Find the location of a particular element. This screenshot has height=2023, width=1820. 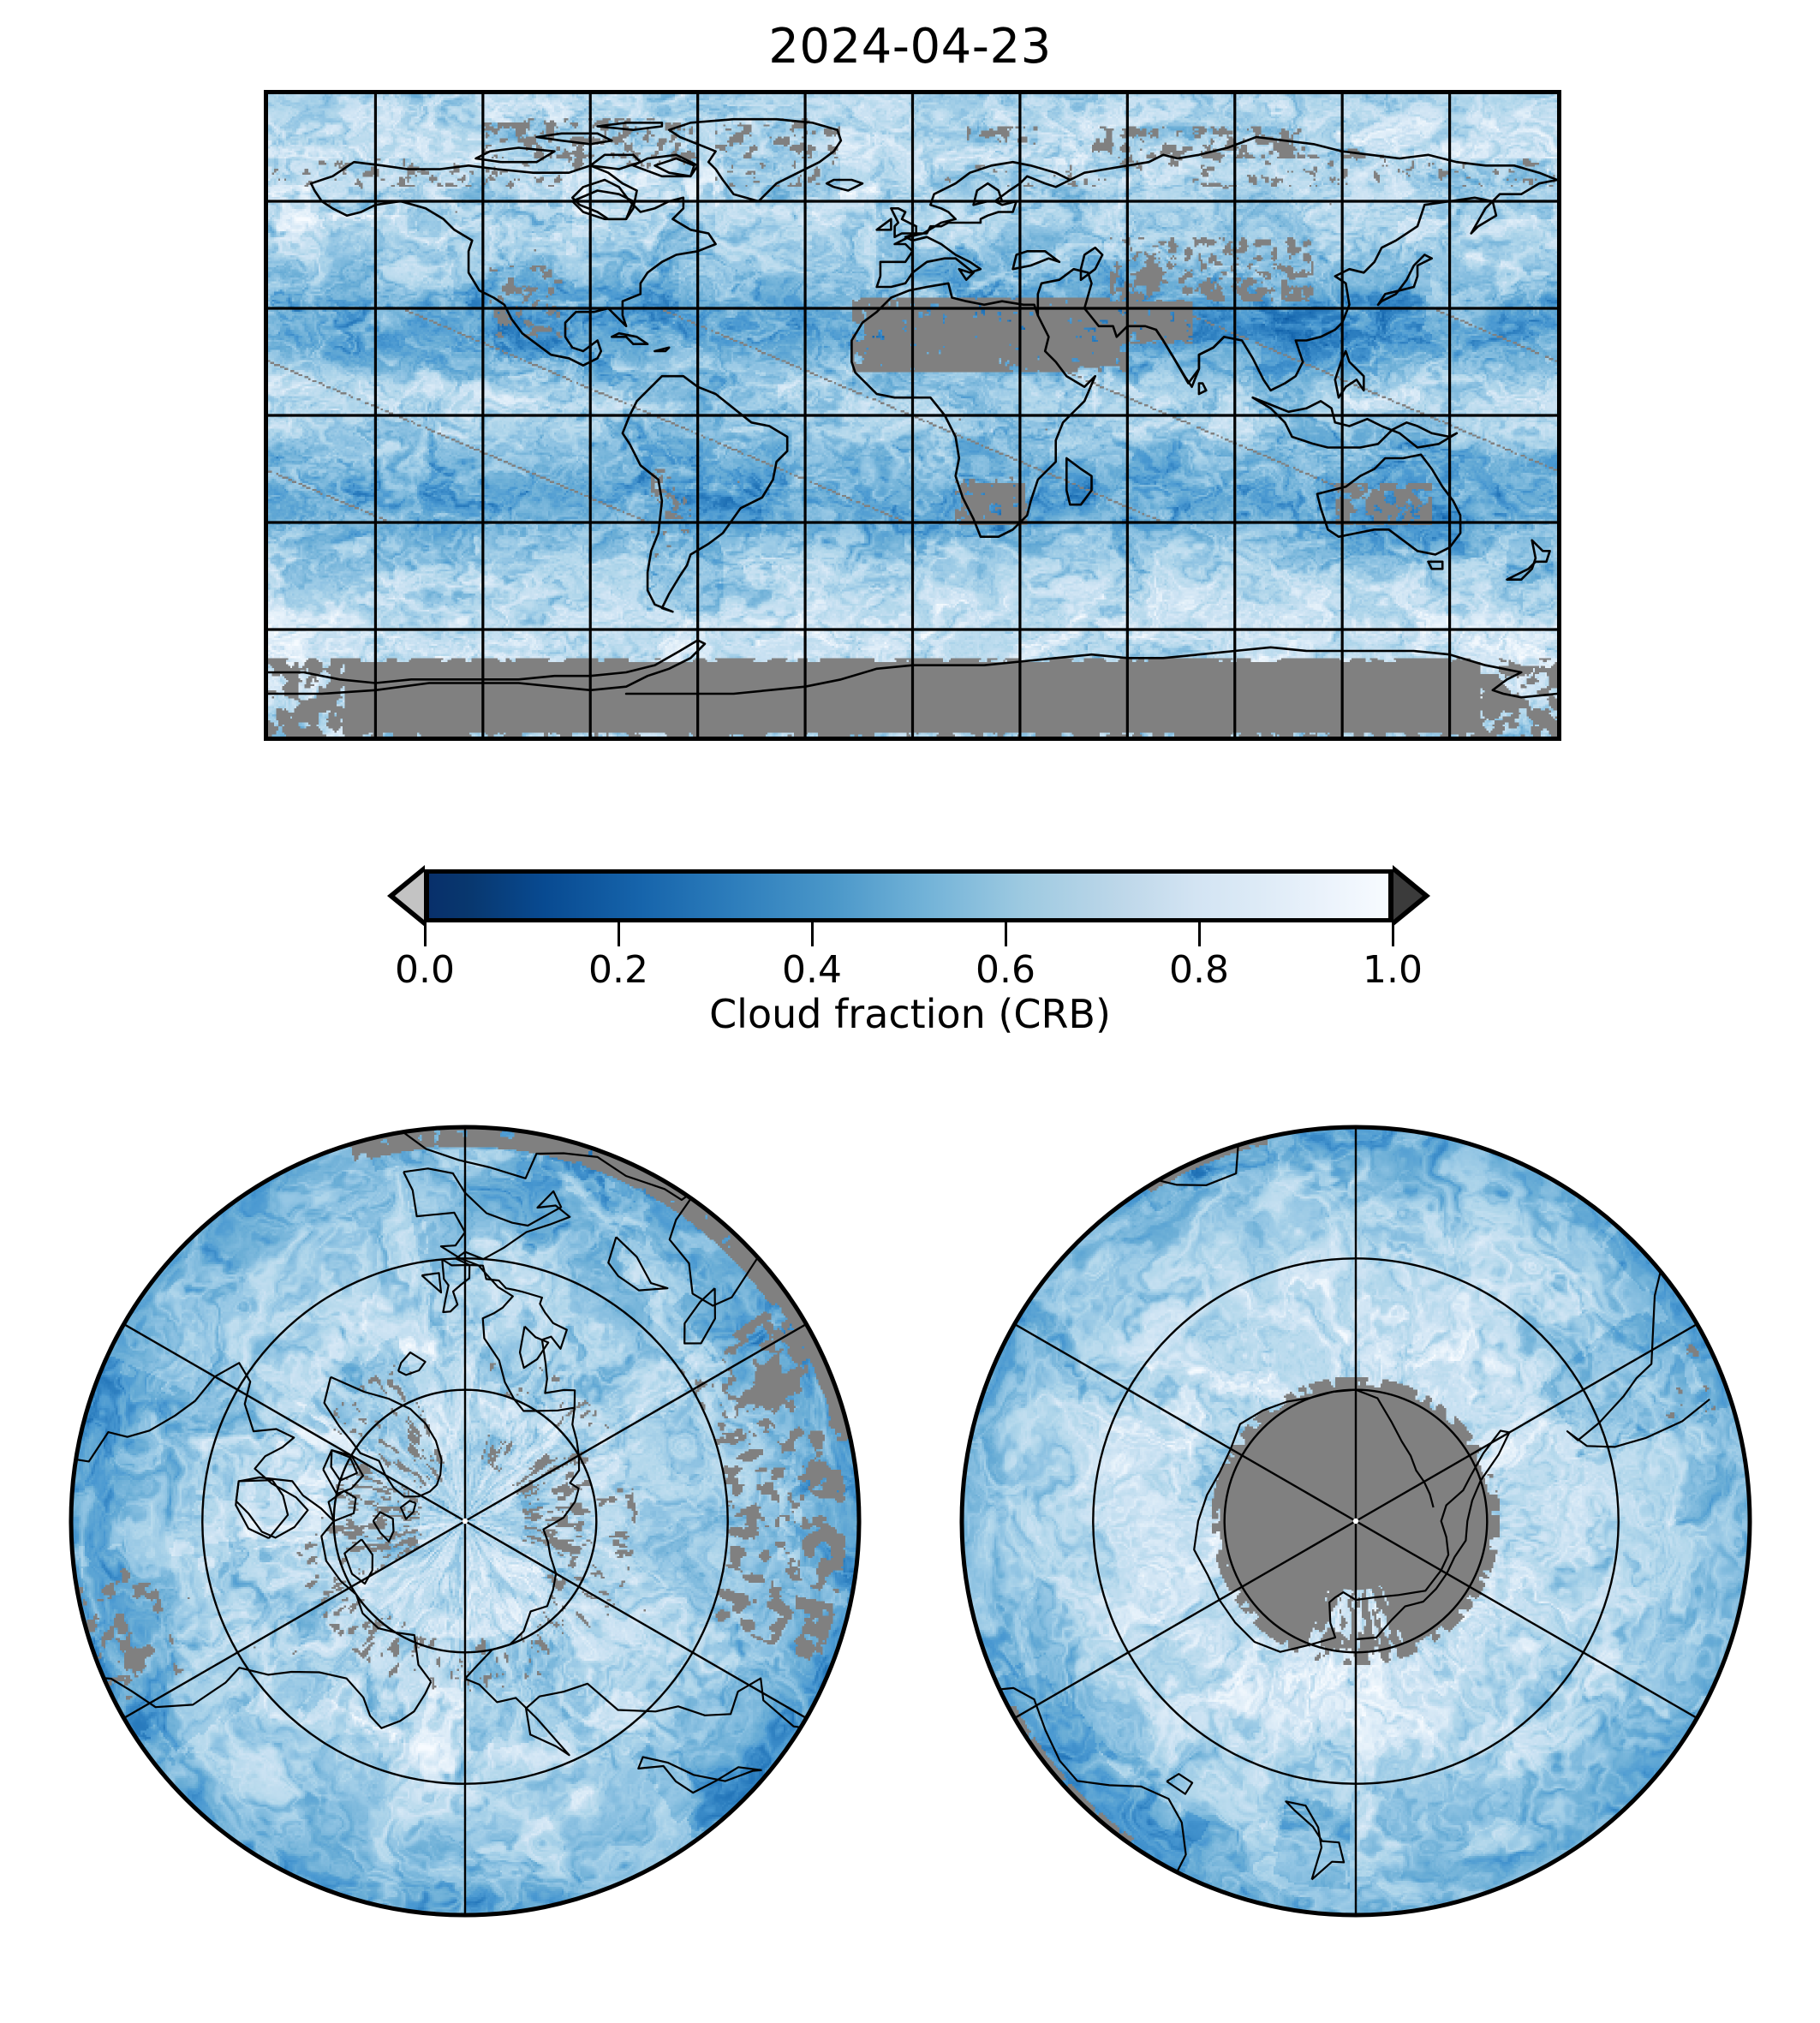

colorbar-extend-max-arrow-icon is located at coordinates (1411, 896).